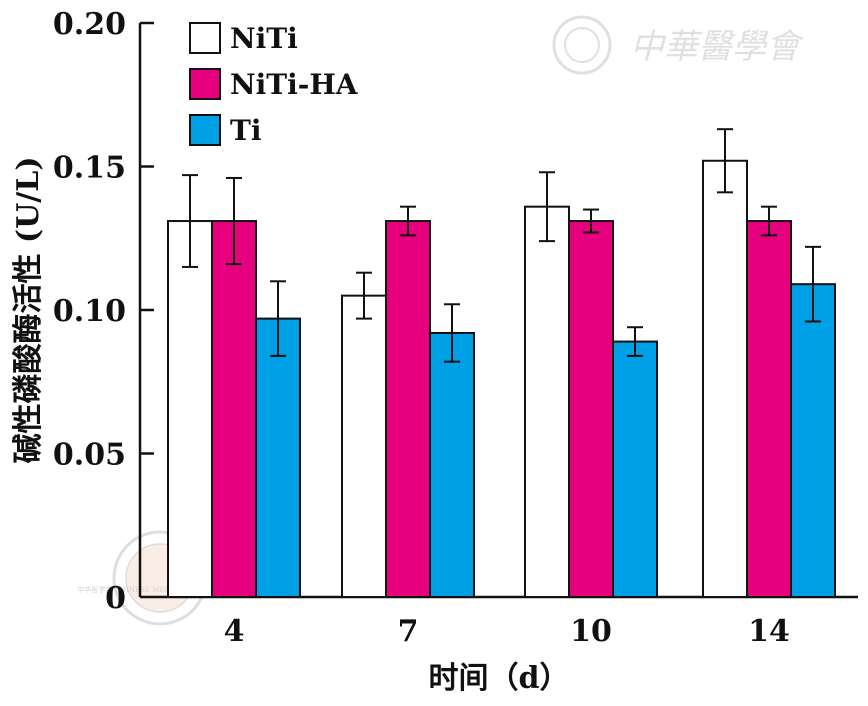 This screenshot has width=868, height=706. I want to click on legend-swatch-niti, so click(205, 38).